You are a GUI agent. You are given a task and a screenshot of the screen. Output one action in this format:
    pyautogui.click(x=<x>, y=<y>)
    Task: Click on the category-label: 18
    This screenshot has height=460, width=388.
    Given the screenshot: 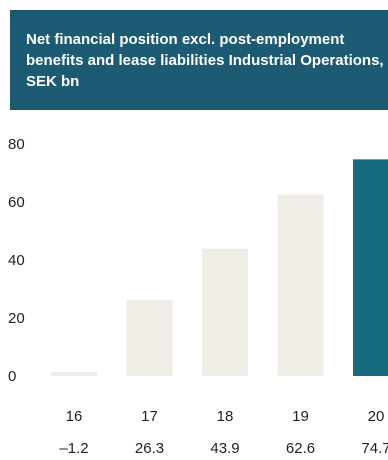 What is the action you would take?
    pyautogui.click(x=225, y=416)
    